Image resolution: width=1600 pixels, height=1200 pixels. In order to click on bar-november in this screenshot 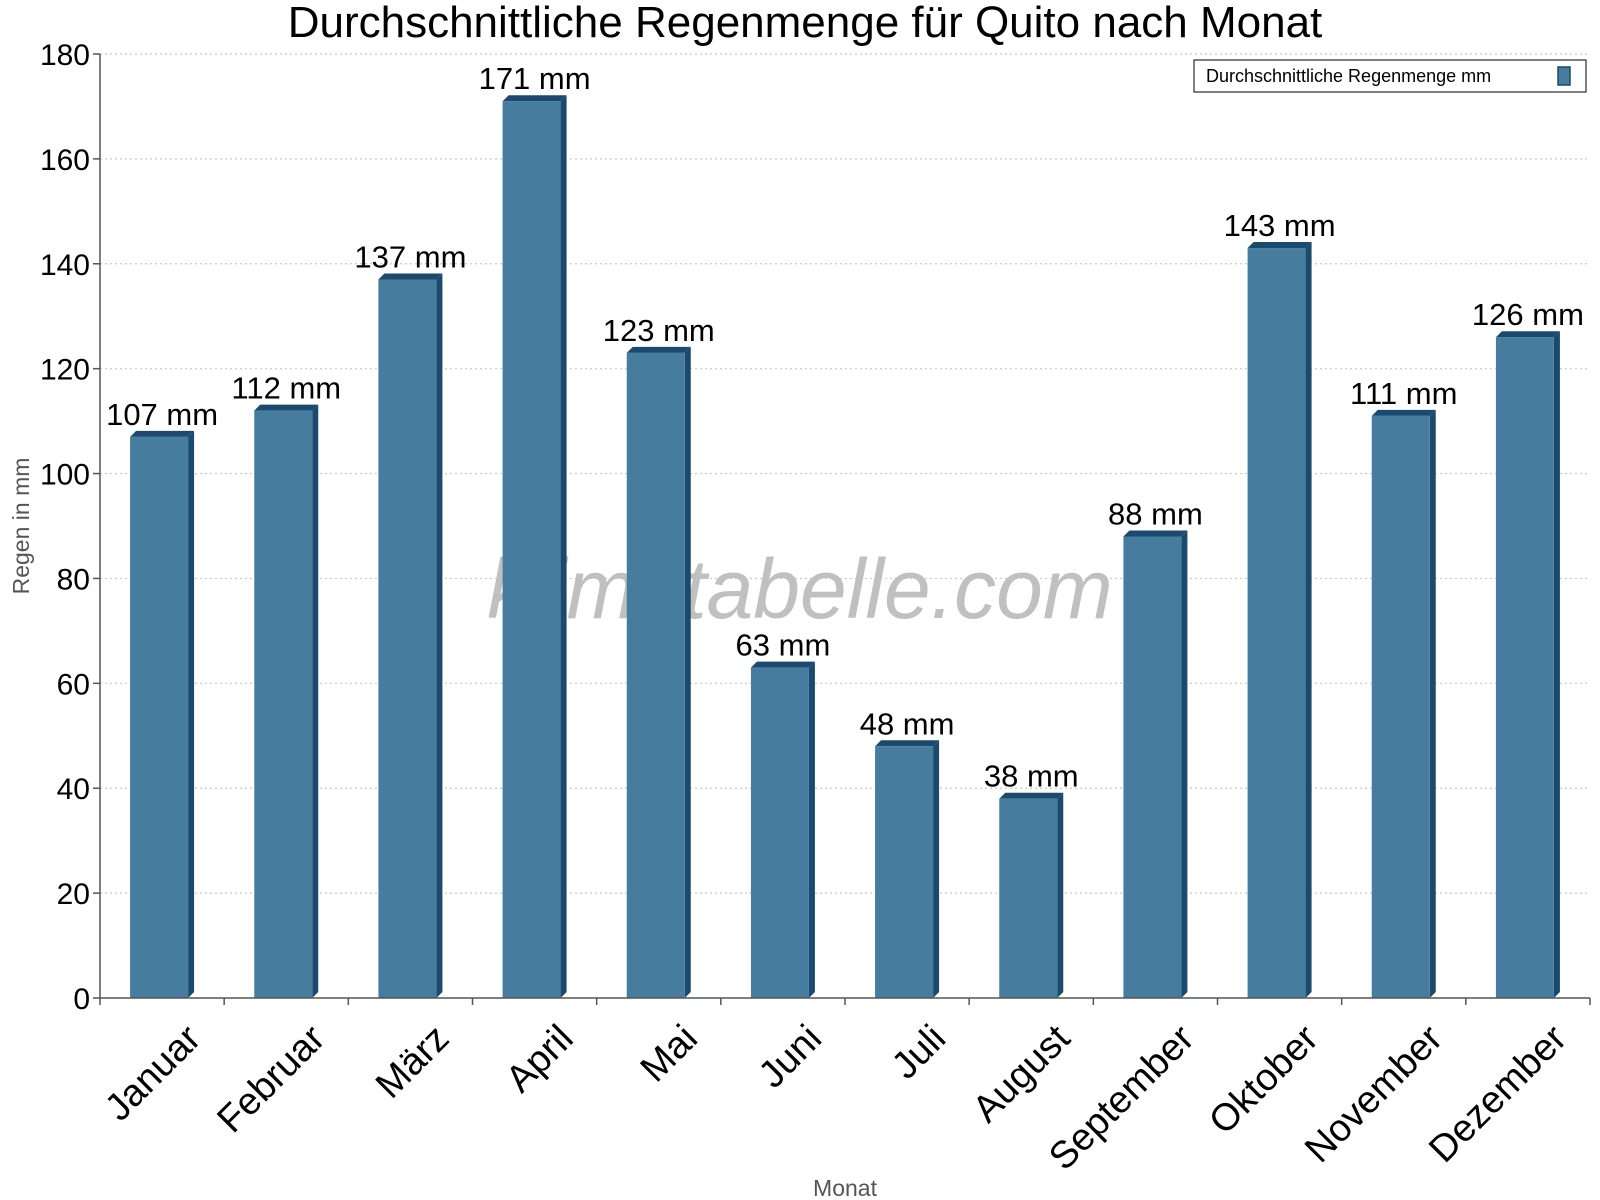, I will do `click(1403, 703)`.